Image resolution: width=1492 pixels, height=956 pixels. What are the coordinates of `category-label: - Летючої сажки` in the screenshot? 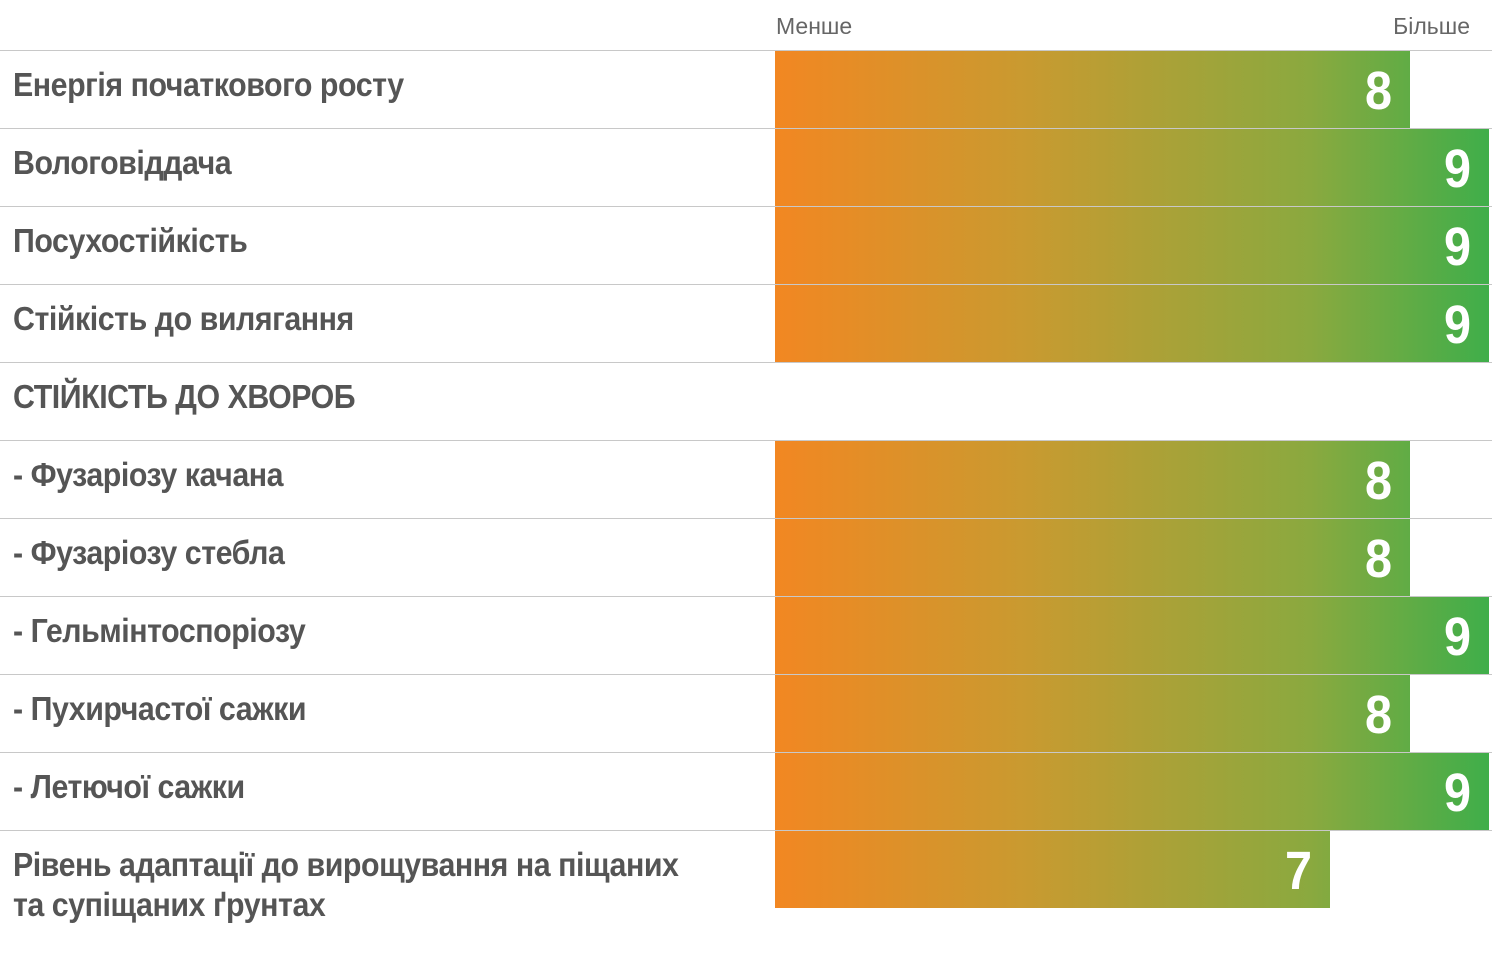 It's located at (129, 786).